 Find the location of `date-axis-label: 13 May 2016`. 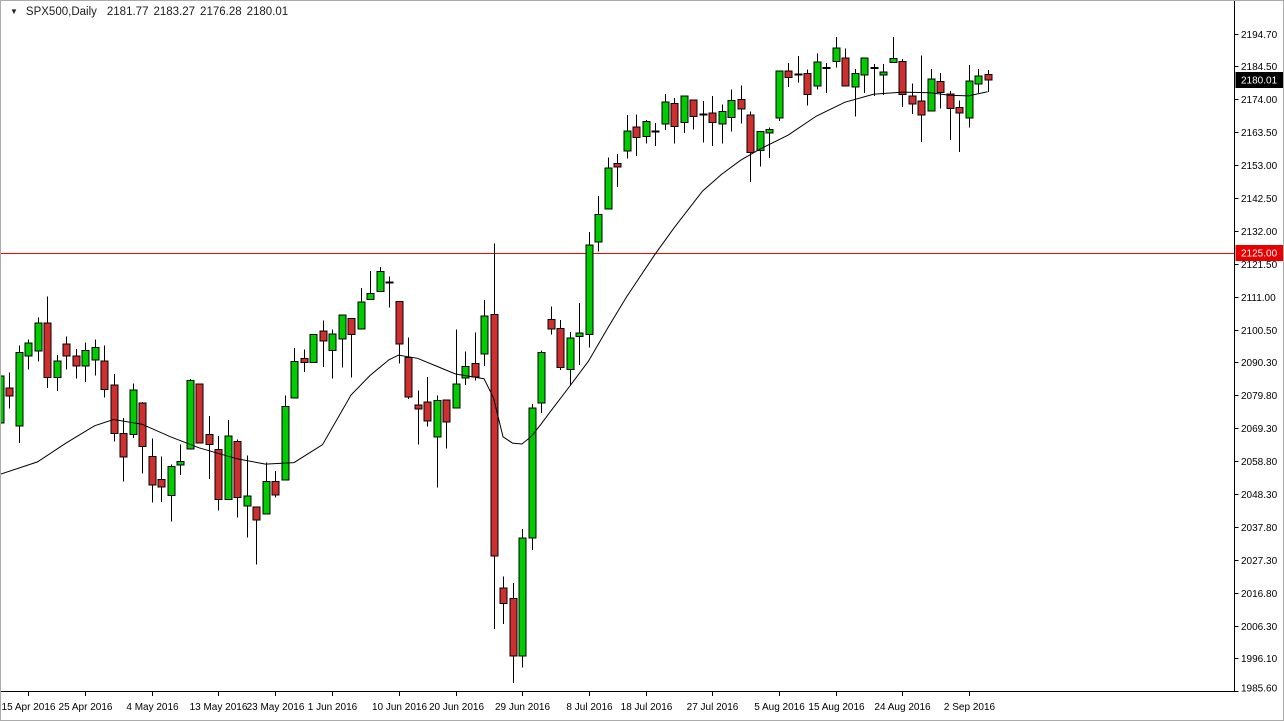

date-axis-label: 13 May 2016 is located at coordinates (219, 707).